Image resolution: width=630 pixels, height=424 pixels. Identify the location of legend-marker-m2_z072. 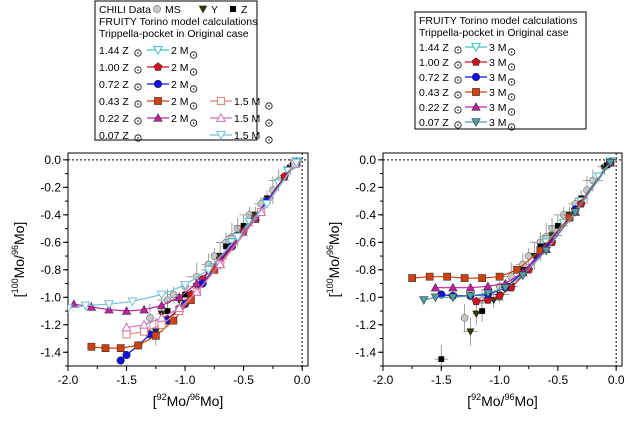
(158, 84).